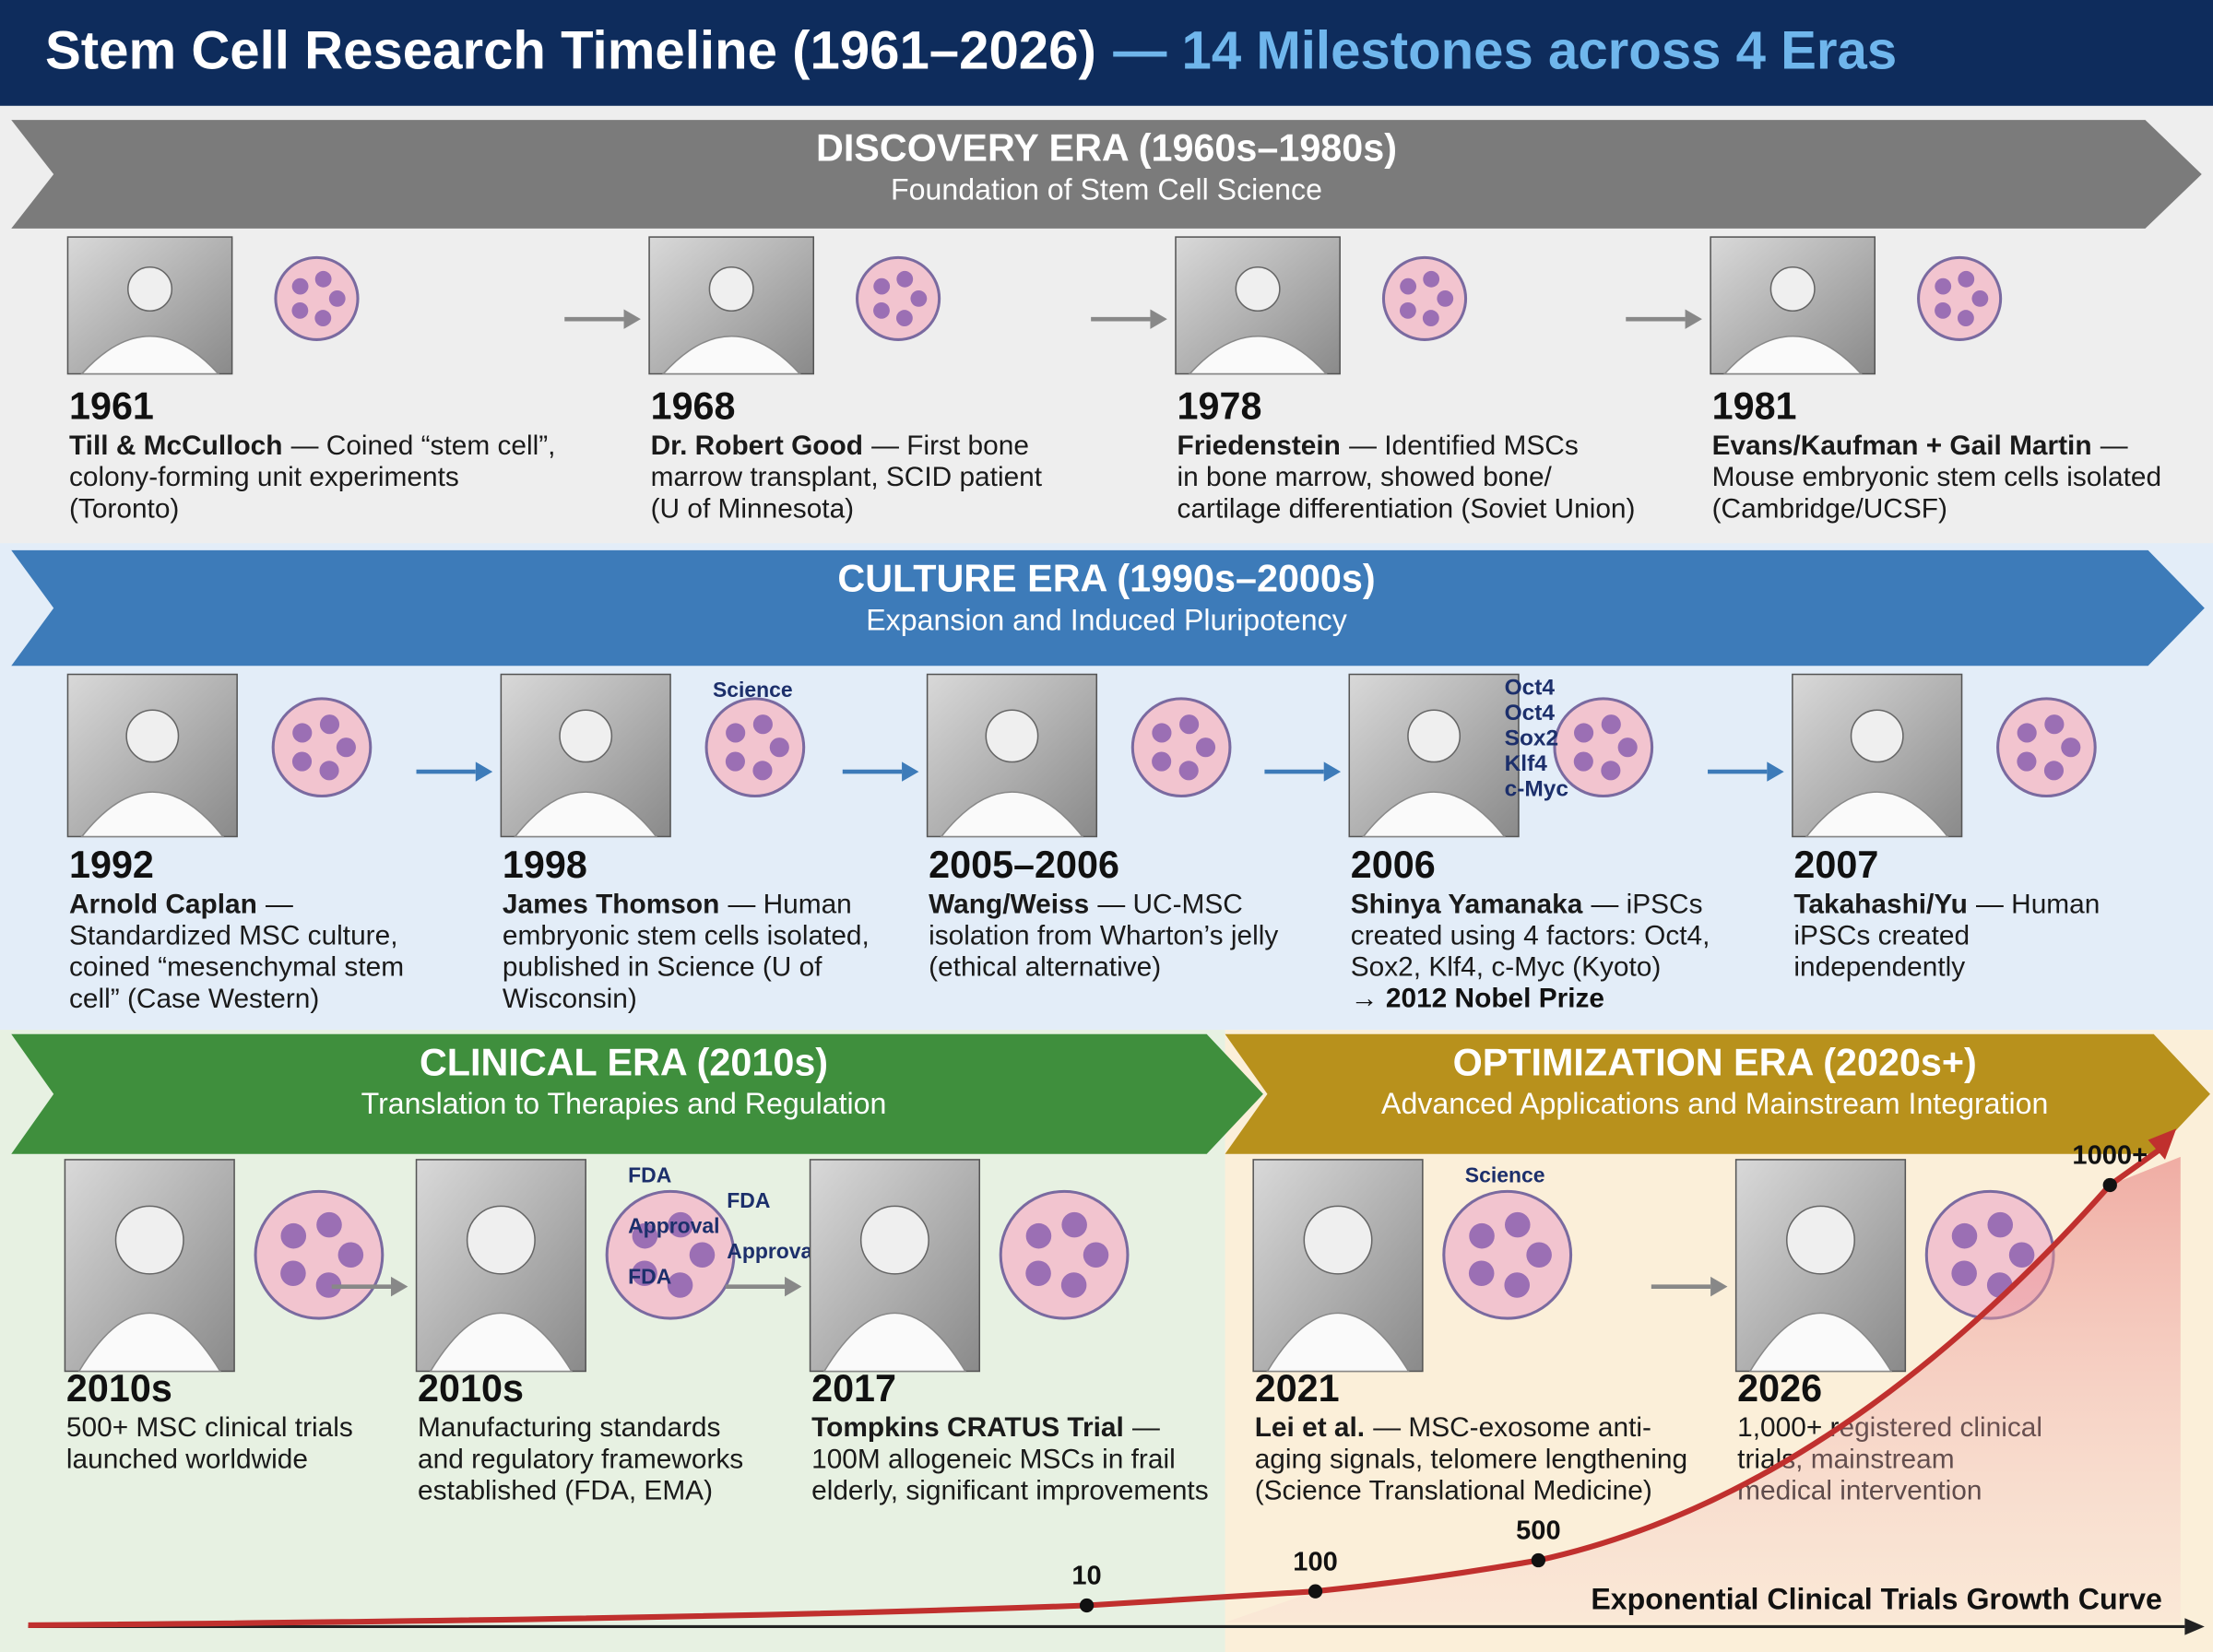 This screenshot has height=1652, width=2213. I want to click on image-label: Oct4, so click(1530, 687).